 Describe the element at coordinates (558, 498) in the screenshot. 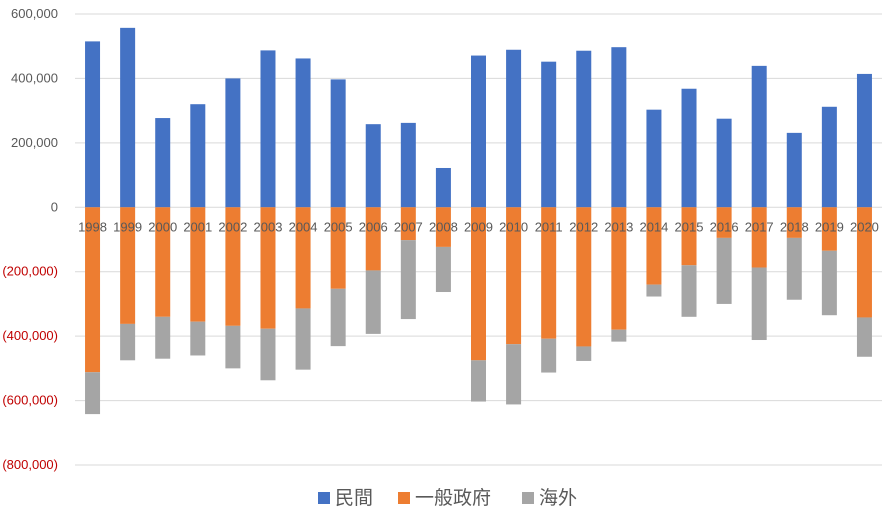

I see `legend-label: 海外` at that location.